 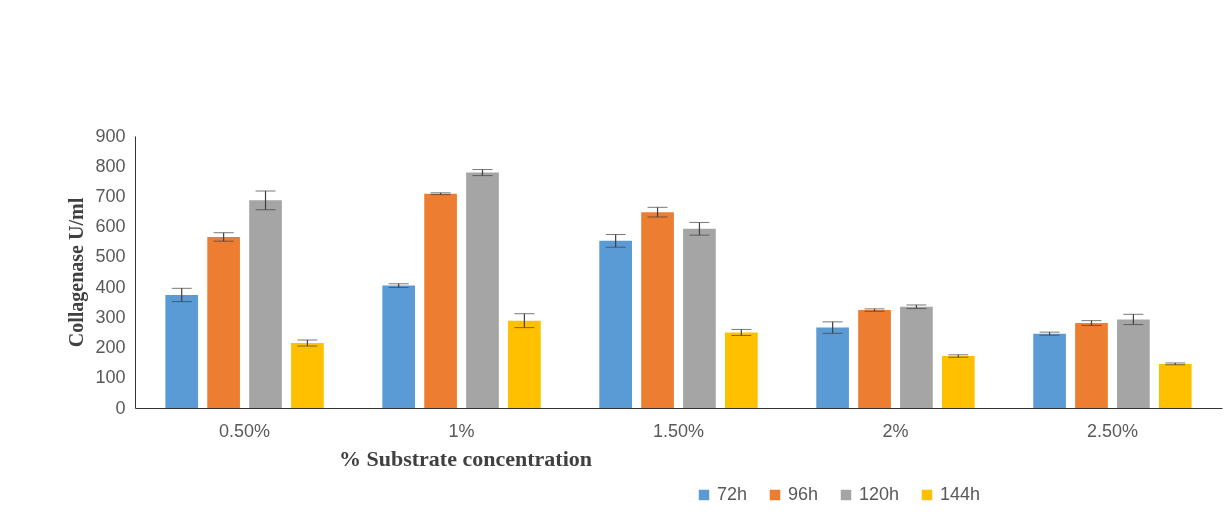 I want to click on y-tick-label: 0, so click(x=120, y=407).